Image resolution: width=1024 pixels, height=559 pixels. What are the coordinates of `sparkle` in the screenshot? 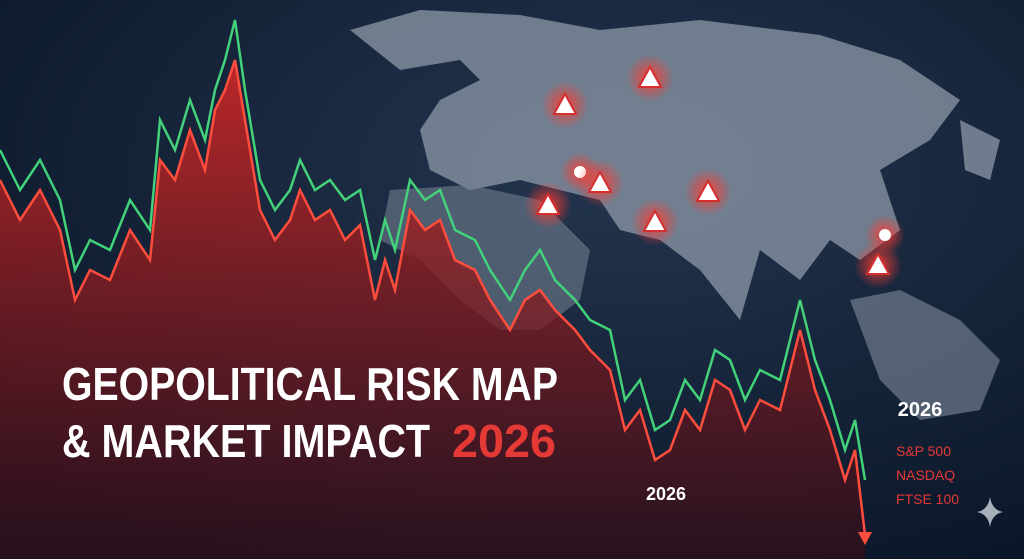 It's located at (990, 512).